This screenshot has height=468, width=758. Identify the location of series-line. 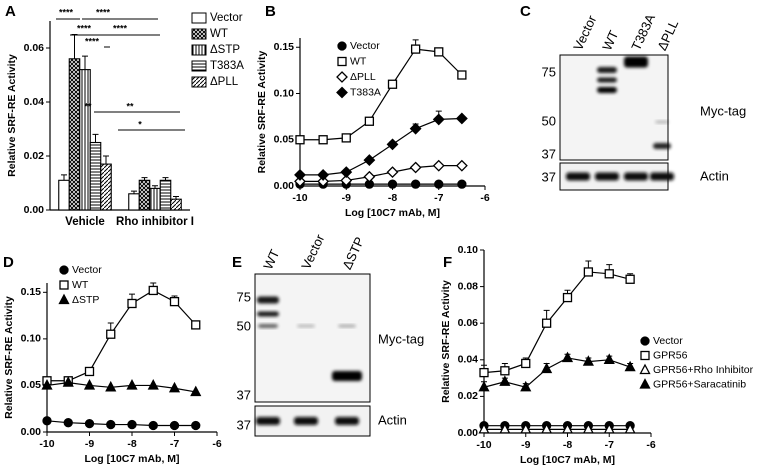
(381, 94).